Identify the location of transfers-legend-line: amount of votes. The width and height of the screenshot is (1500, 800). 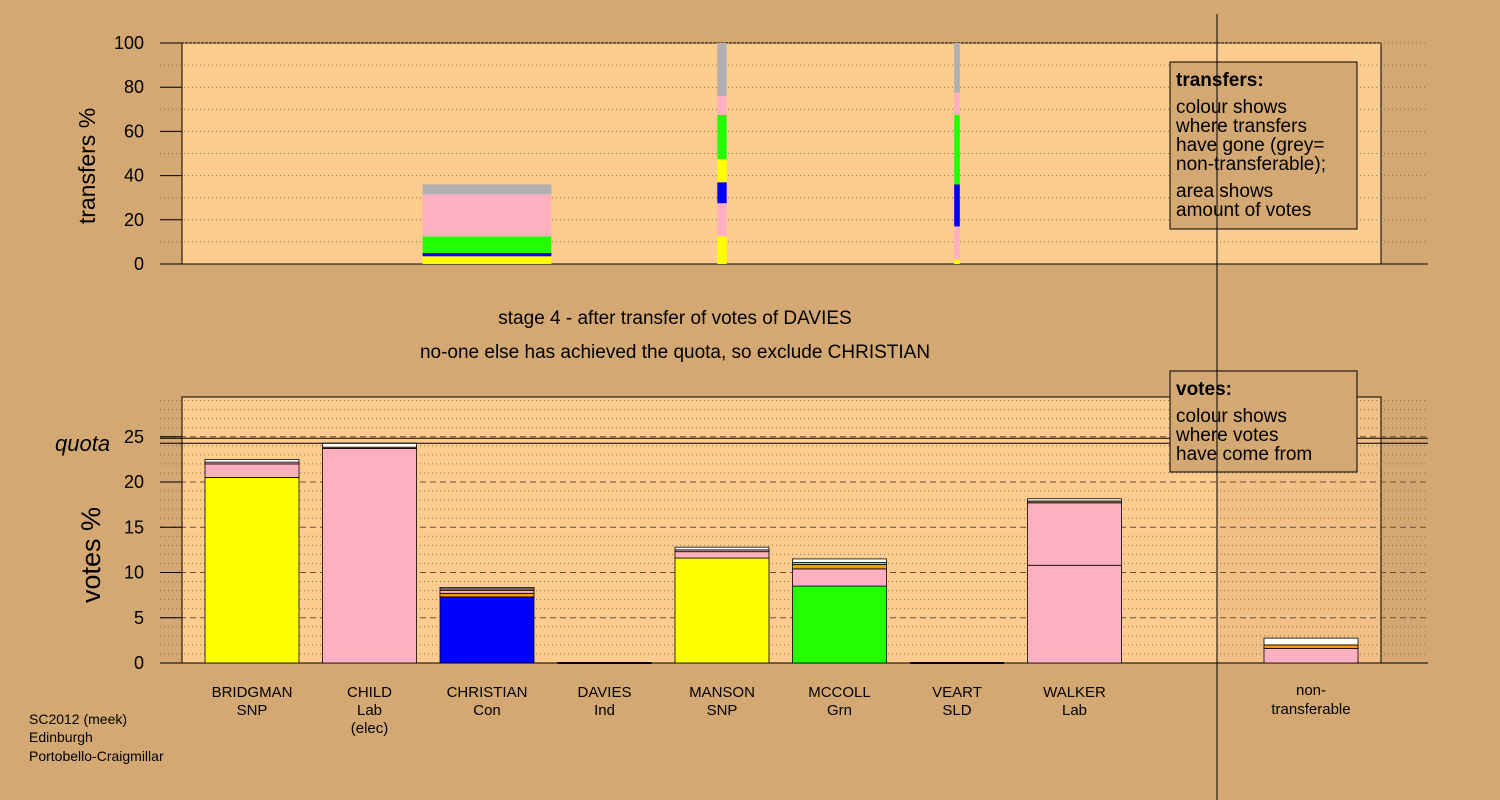
(1243, 210).